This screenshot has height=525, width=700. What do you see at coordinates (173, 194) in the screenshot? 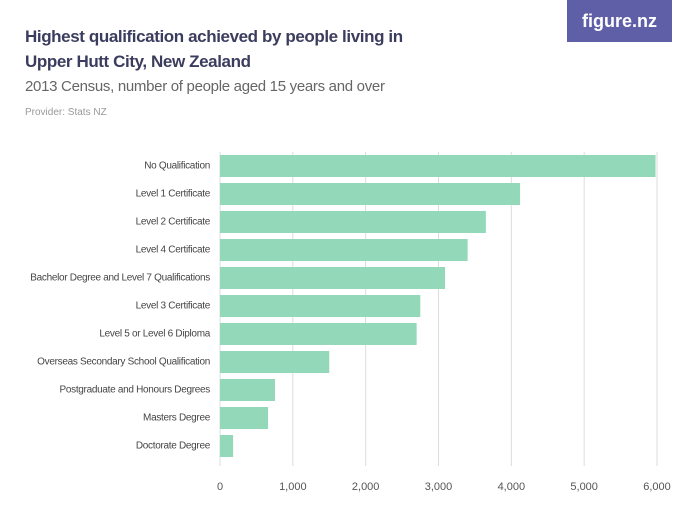
I see `y-tick-label: Level 1 Certificate` at bounding box center [173, 194].